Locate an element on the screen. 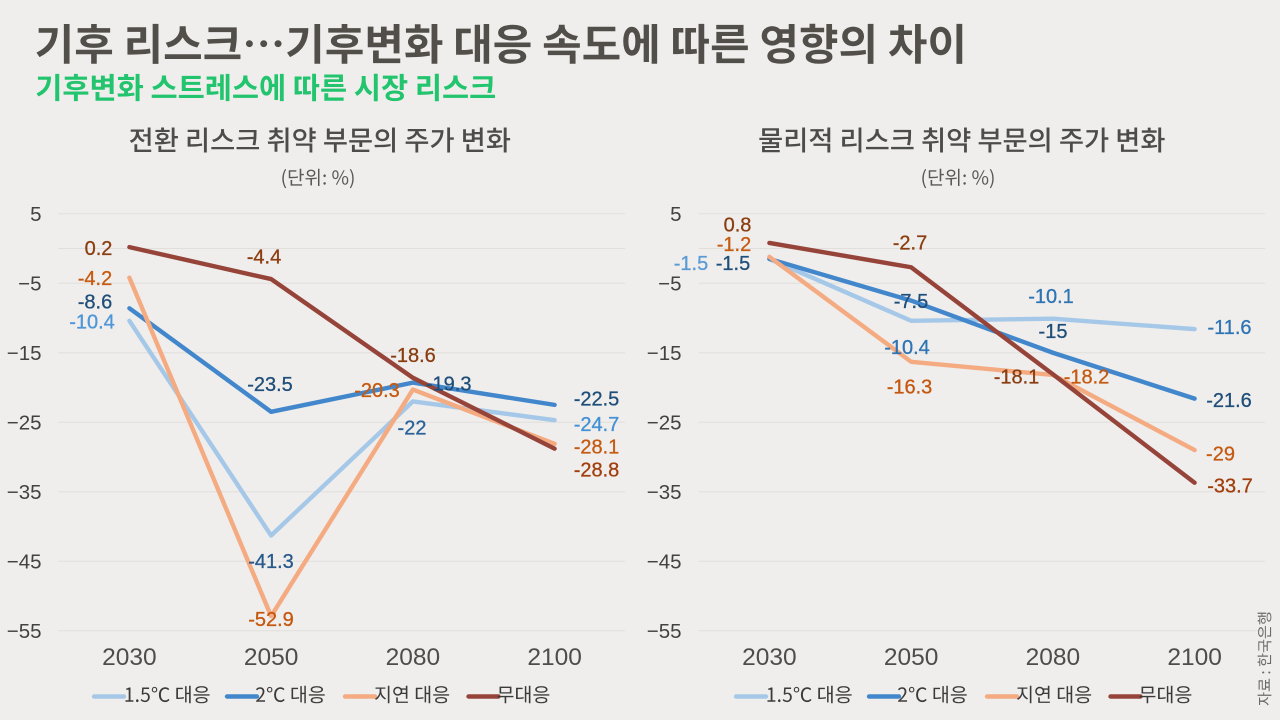 The height and width of the screenshot is (720, 1280). svg-text: ‐23.5 is located at coordinates (270, 385).